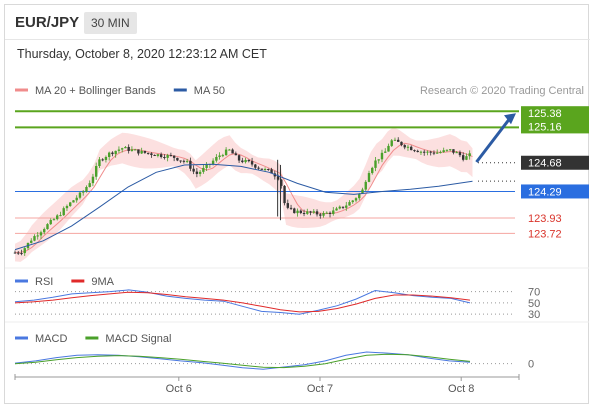 This screenshot has width=594, height=409. I want to click on macd-level-label: 0, so click(531, 365).